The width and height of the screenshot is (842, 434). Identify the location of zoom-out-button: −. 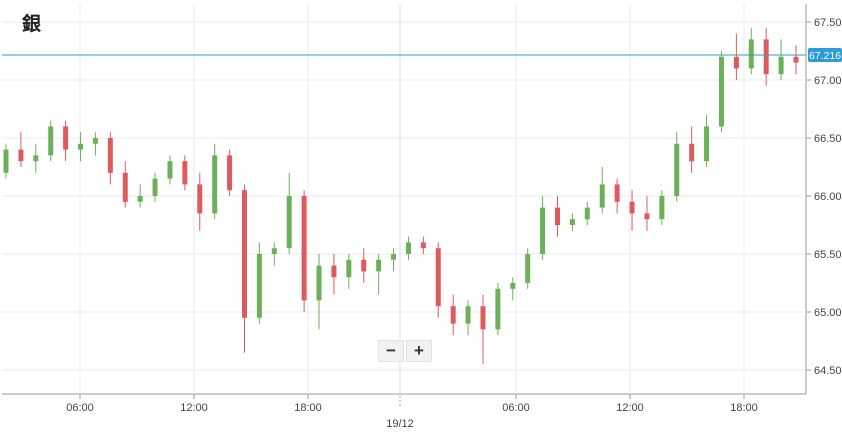
(391, 351).